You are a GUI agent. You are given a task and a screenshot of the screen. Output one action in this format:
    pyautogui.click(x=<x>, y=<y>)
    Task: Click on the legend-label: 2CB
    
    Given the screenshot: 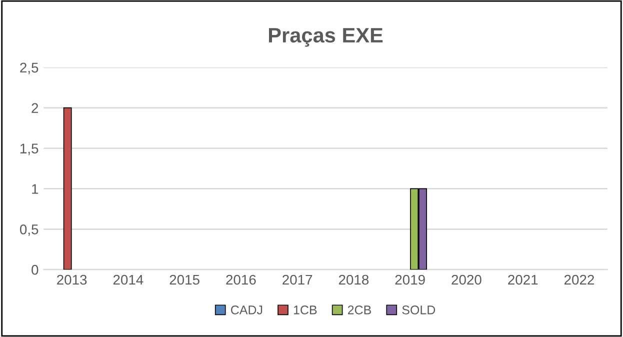 What is the action you would take?
    pyautogui.click(x=359, y=310)
    